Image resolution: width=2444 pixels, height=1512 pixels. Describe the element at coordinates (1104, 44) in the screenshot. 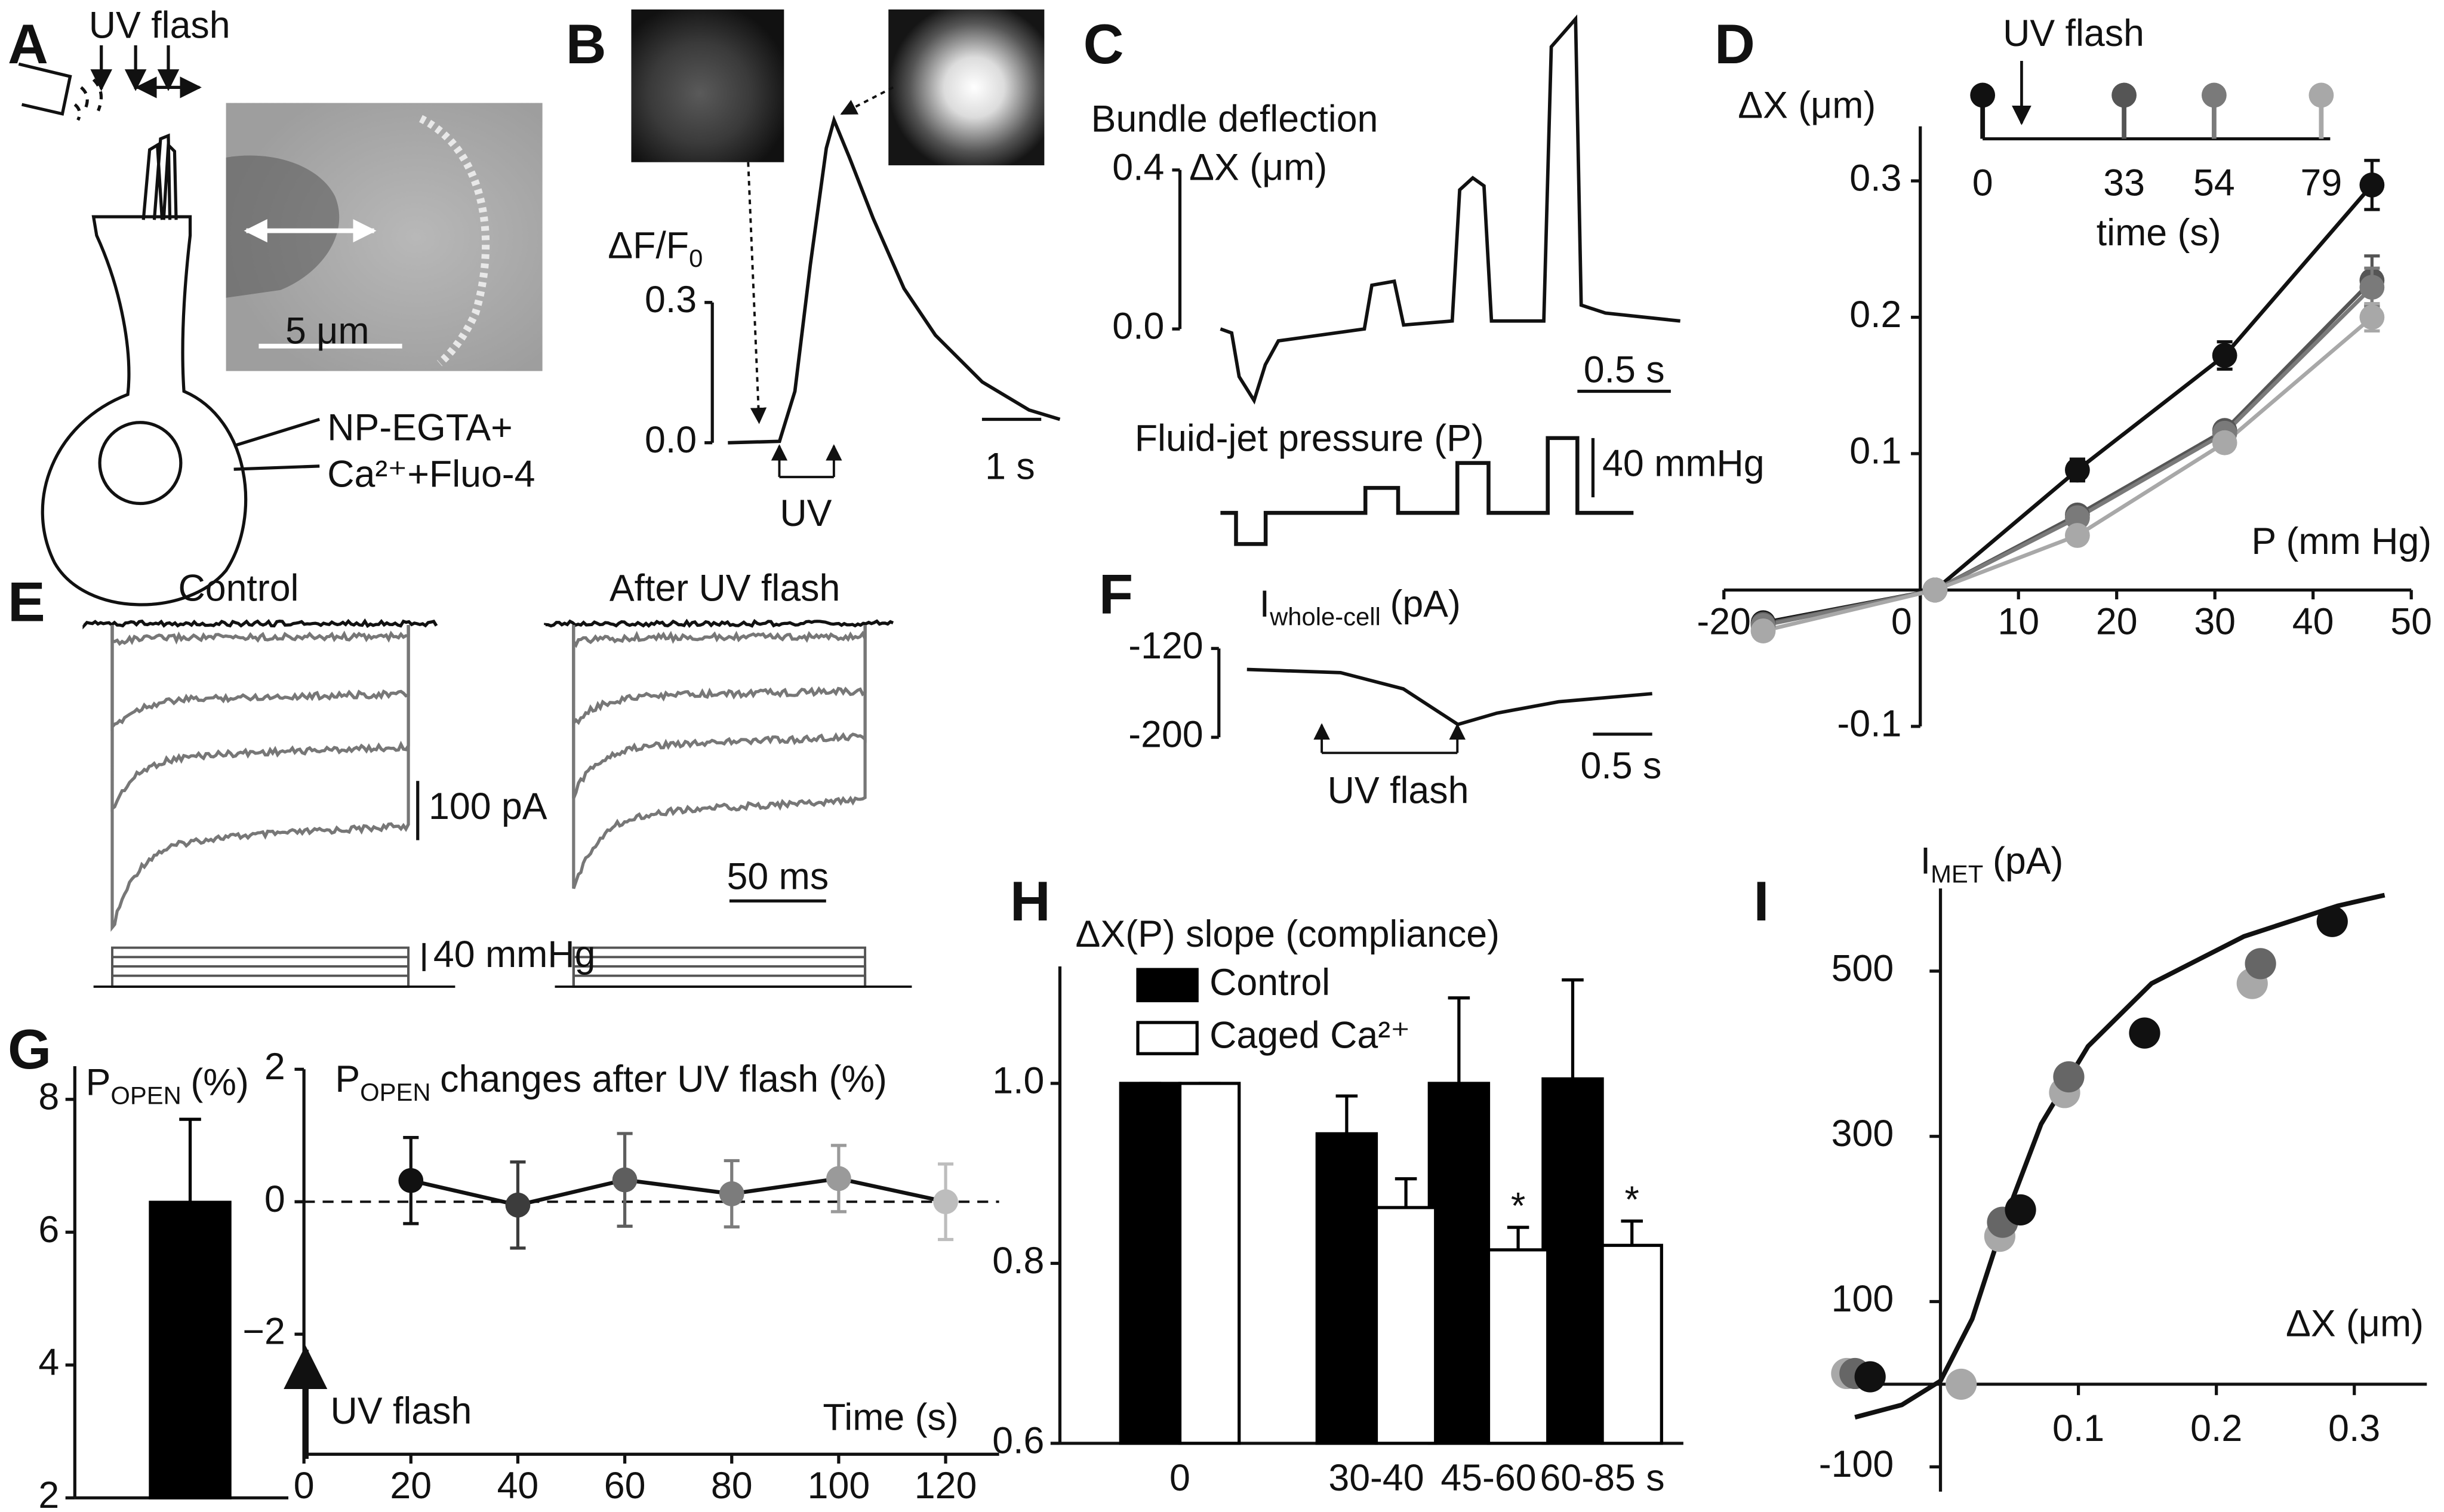

I see `panel-label: C` at that location.